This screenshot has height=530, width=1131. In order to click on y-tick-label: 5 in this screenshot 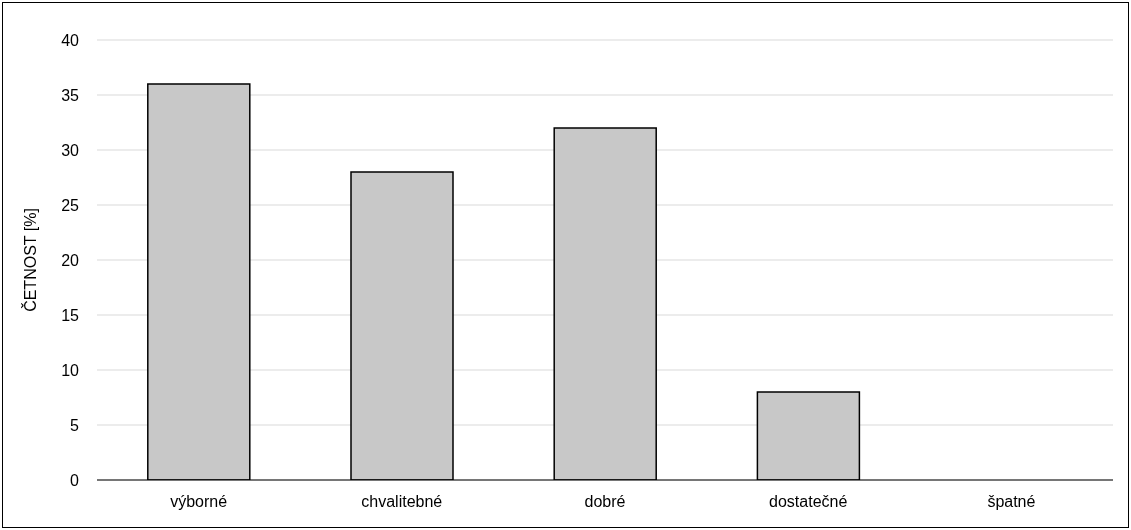, I will do `click(75, 425)`.